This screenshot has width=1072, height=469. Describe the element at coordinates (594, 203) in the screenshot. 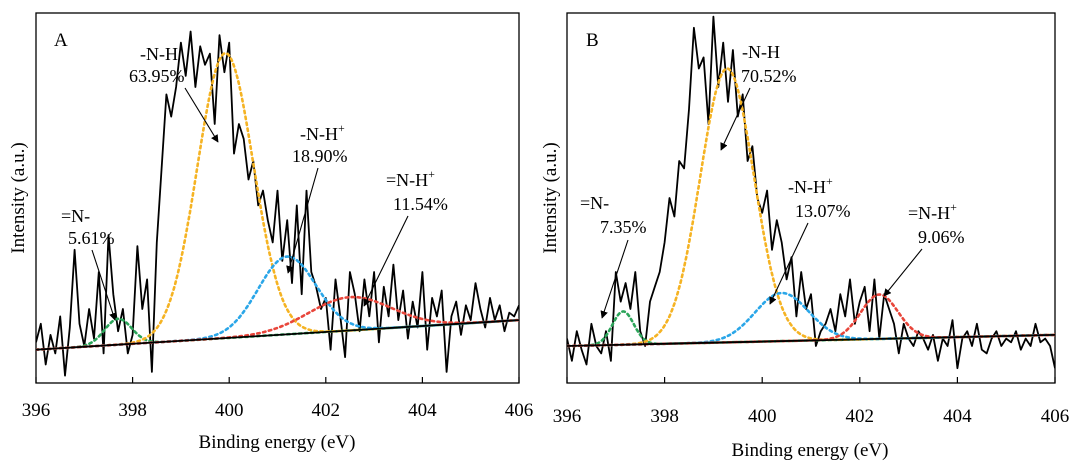

I see `annotation-b-eq-n-name: =N-` at that location.